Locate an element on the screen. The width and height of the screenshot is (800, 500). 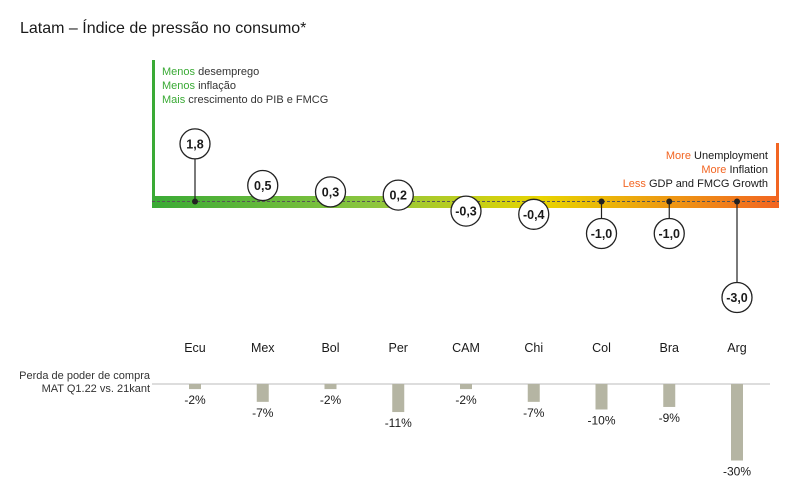
index-label-ecu: 1,8 is located at coordinates (194, 144).